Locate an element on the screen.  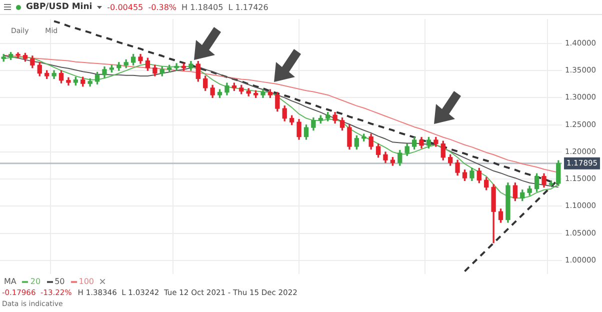
text: -0.00455 -0.38% is located at coordinates (142, 7).